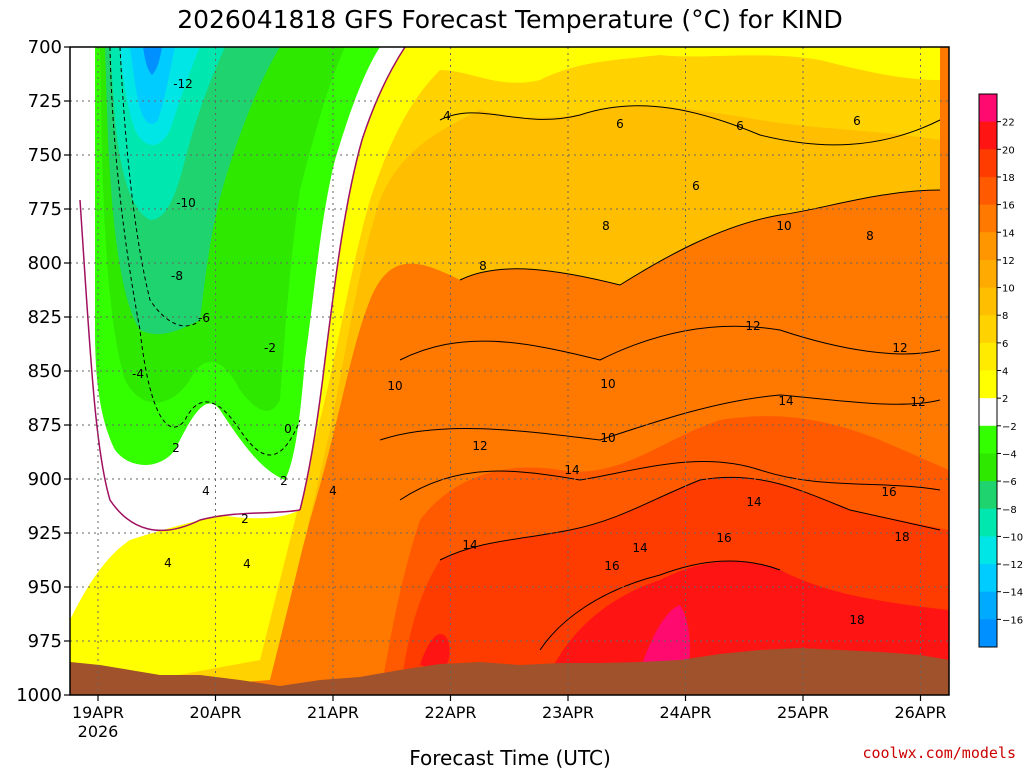 The height and width of the screenshot is (768, 1024). Describe the element at coordinates (1012, 620) in the screenshot. I see `colorbar-tick-label: −16` at that location.